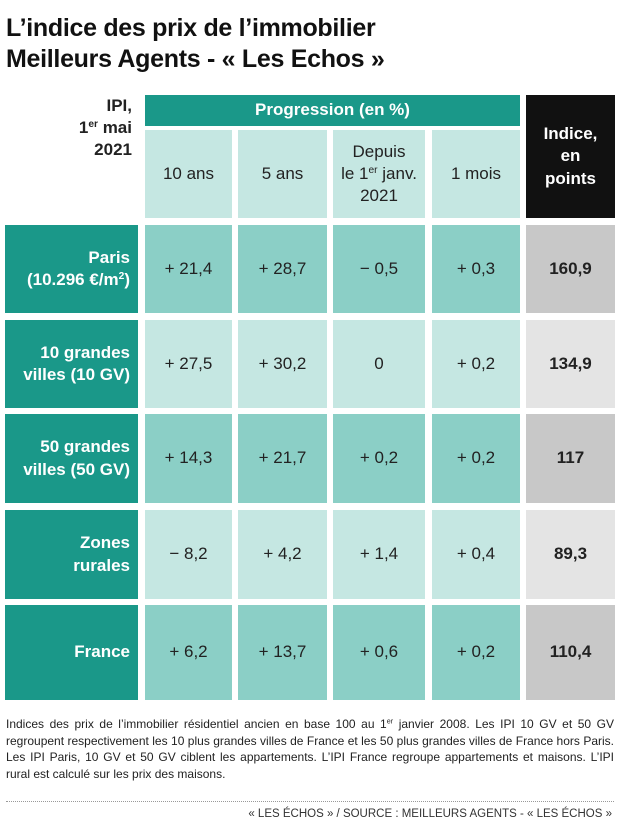 Image resolution: width=620 pixels, height=828 pixels. What do you see at coordinates (379, 151) in the screenshot?
I see `text: Depuis` at bounding box center [379, 151].